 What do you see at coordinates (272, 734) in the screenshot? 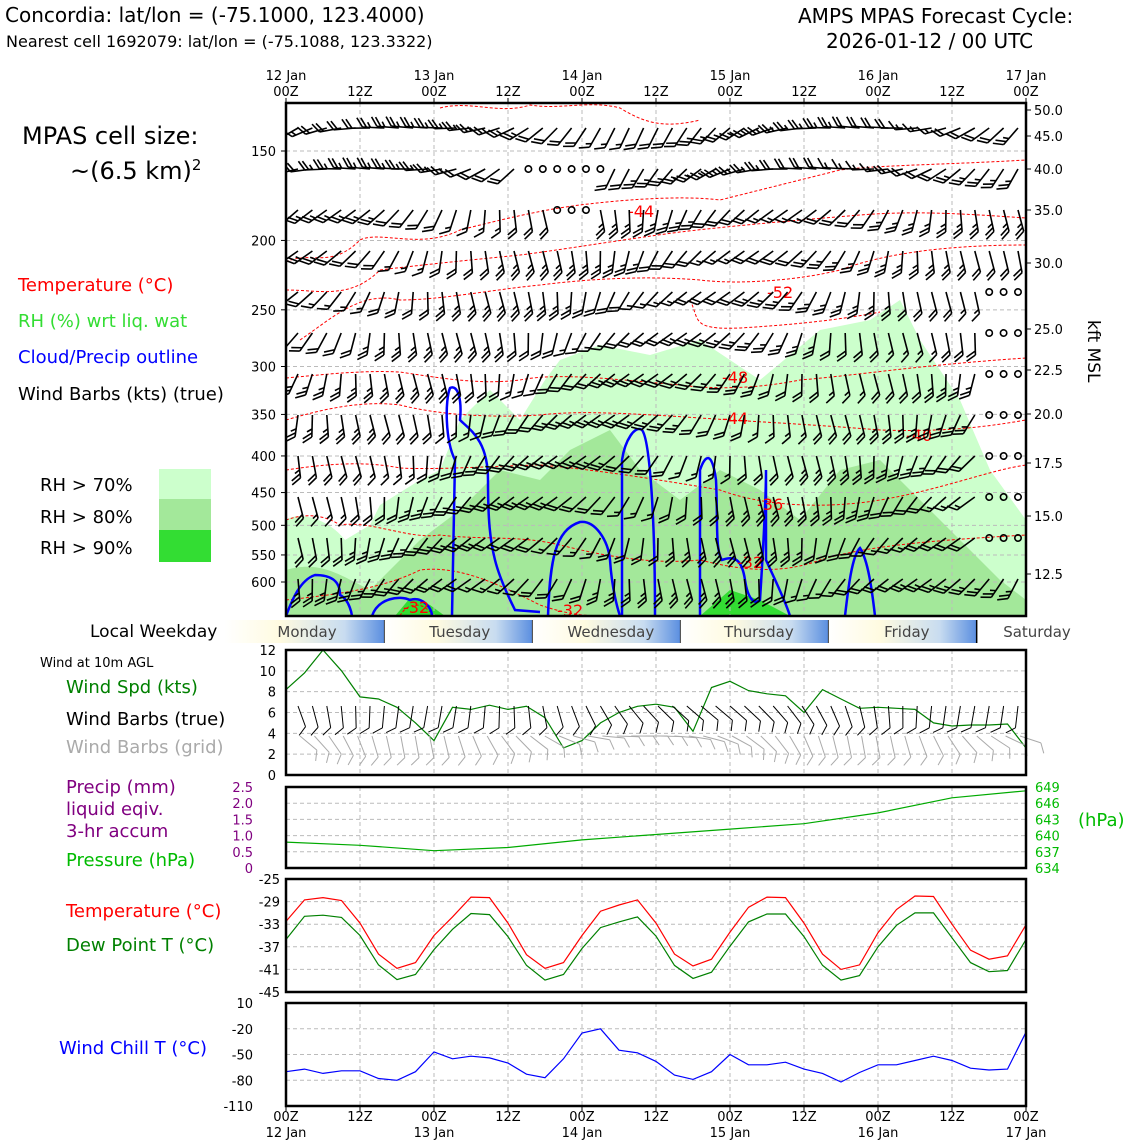
I see `wind-ytick: 4` at bounding box center [272, 734].